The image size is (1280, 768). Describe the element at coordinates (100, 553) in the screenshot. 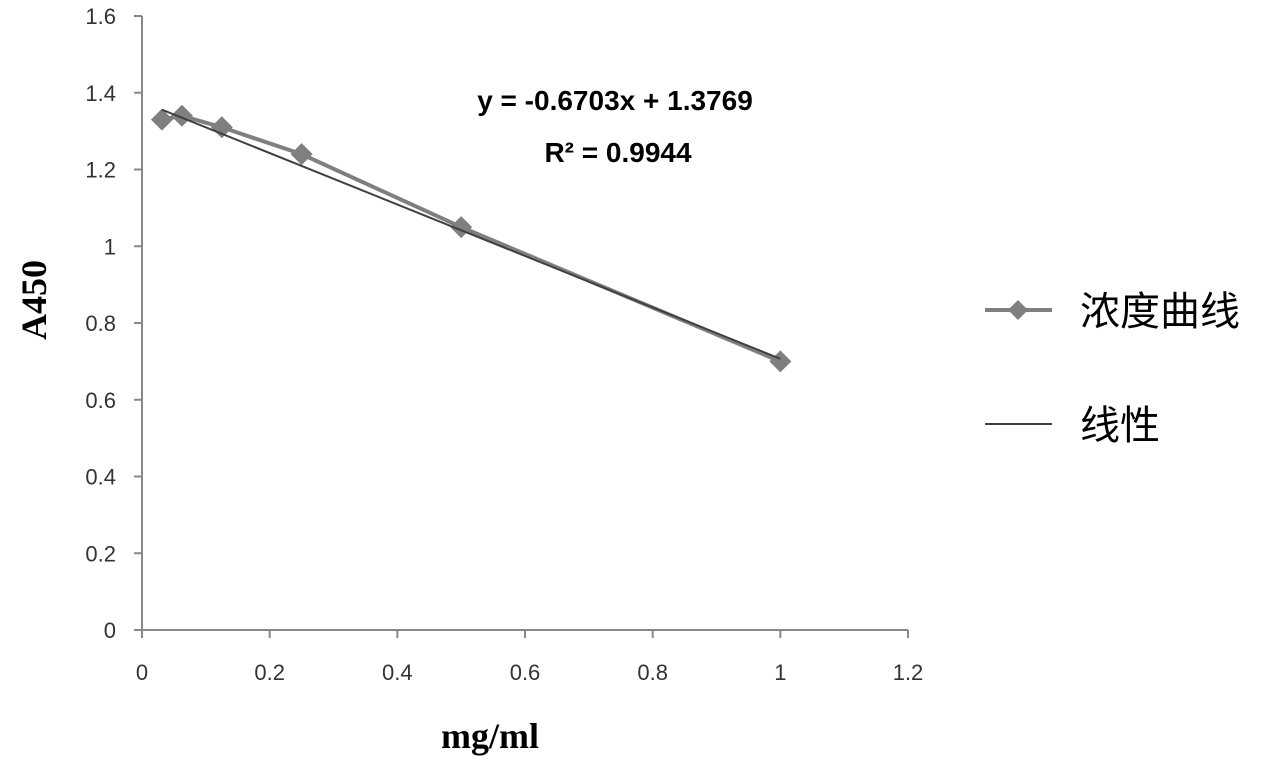

I see `y-tick-label: 0.2` at that location.